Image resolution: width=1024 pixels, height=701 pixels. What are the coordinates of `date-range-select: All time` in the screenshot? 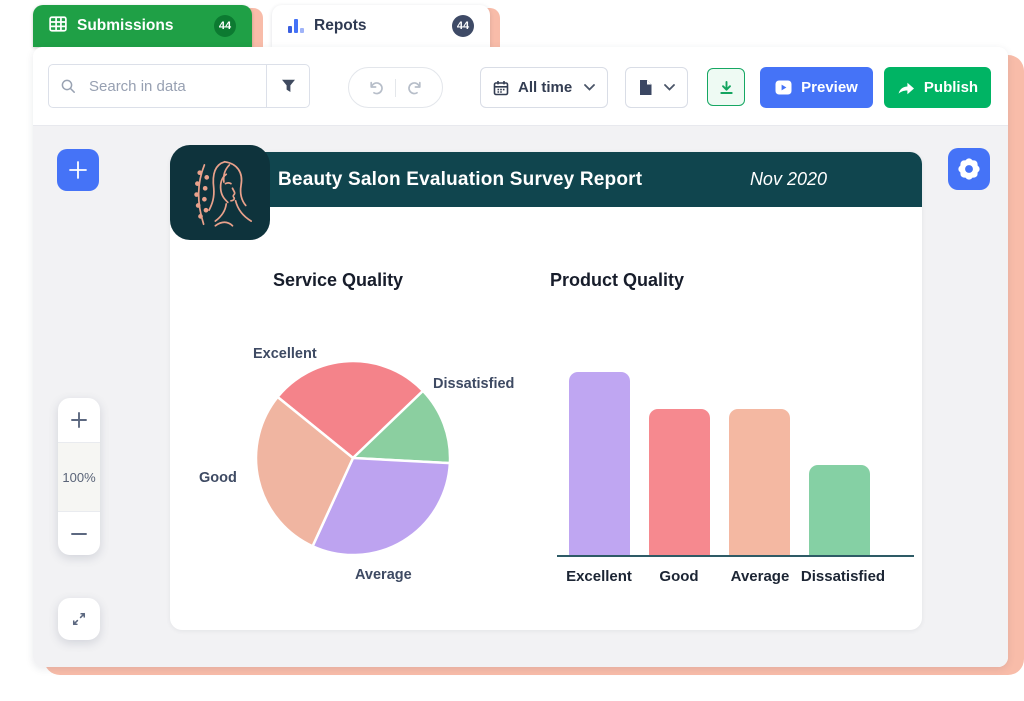 It's located at (544, 87).